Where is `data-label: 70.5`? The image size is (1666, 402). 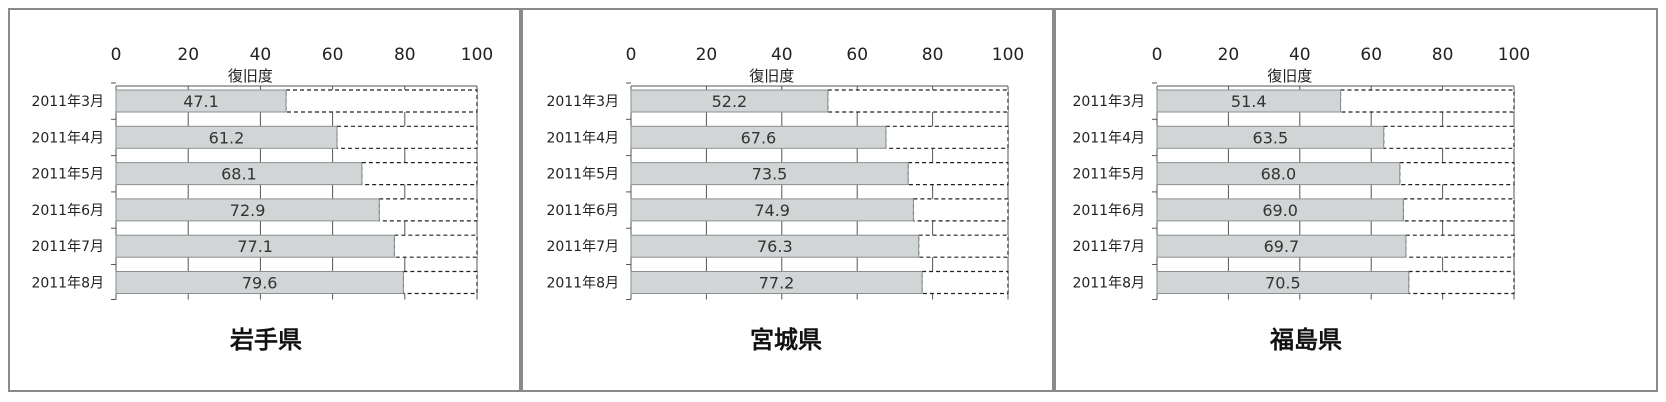
data-label: 70.5 is located at coordinates (1283, 283).